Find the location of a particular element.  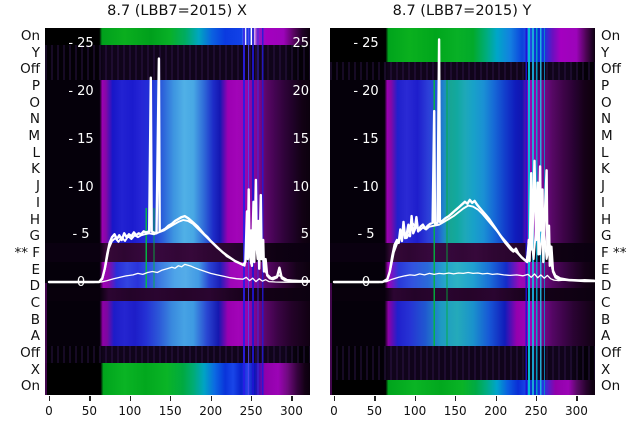

row-label-b-left-17: B is located at coordinates (35, 319).